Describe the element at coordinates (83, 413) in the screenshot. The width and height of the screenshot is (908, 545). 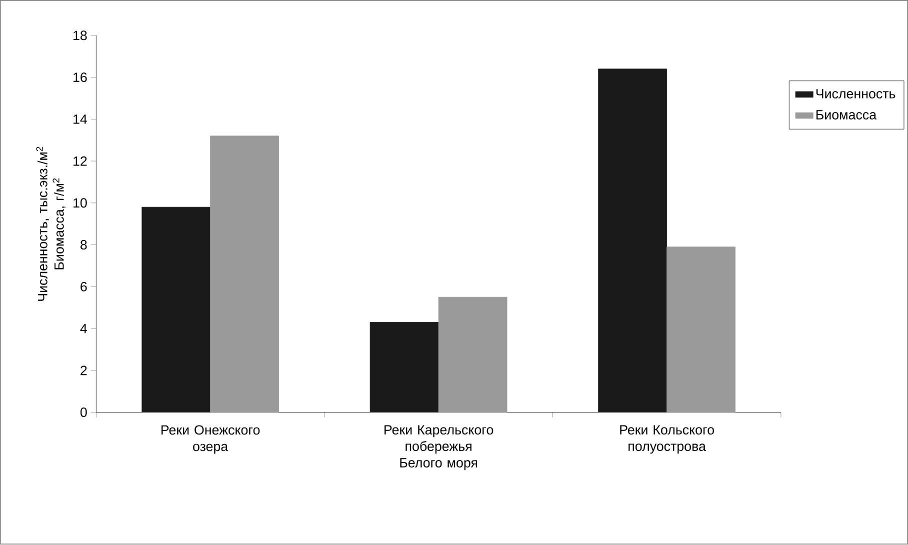
I see `y-tick-label: 0` at that location.